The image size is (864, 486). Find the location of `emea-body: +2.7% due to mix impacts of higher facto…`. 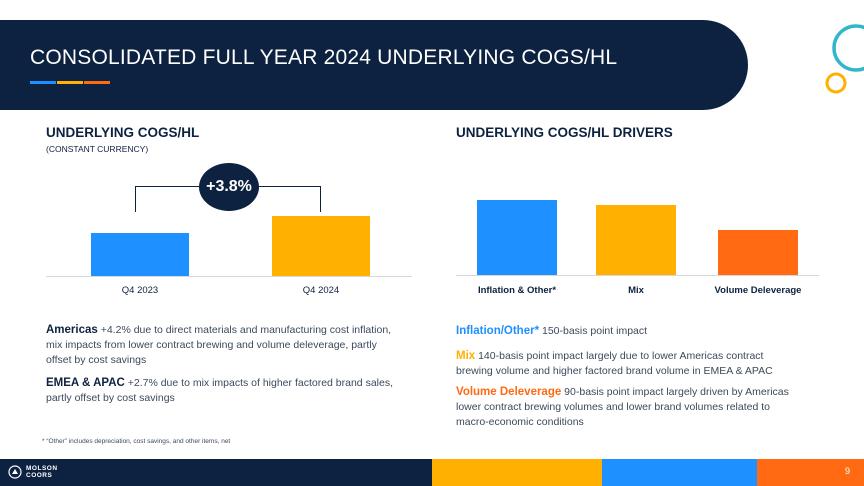

emea-body: +2.7% due to mix impacts of higher facto… is located at coordinates (219, 390).